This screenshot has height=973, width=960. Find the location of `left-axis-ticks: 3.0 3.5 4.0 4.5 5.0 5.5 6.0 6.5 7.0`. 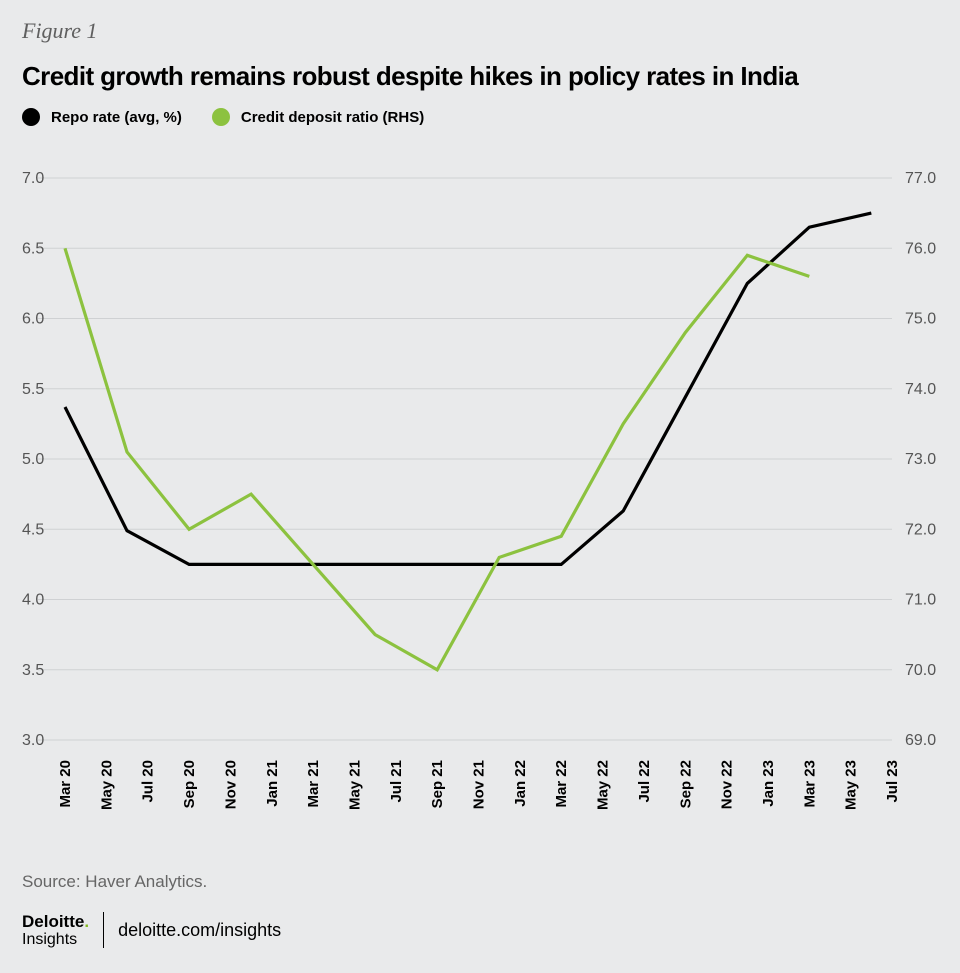

left-axis-ticks: 3.0 3.5 4.0 4.5 5.0 5.5 6.0 6.5 7.0 is located at coordinates (33, 459).